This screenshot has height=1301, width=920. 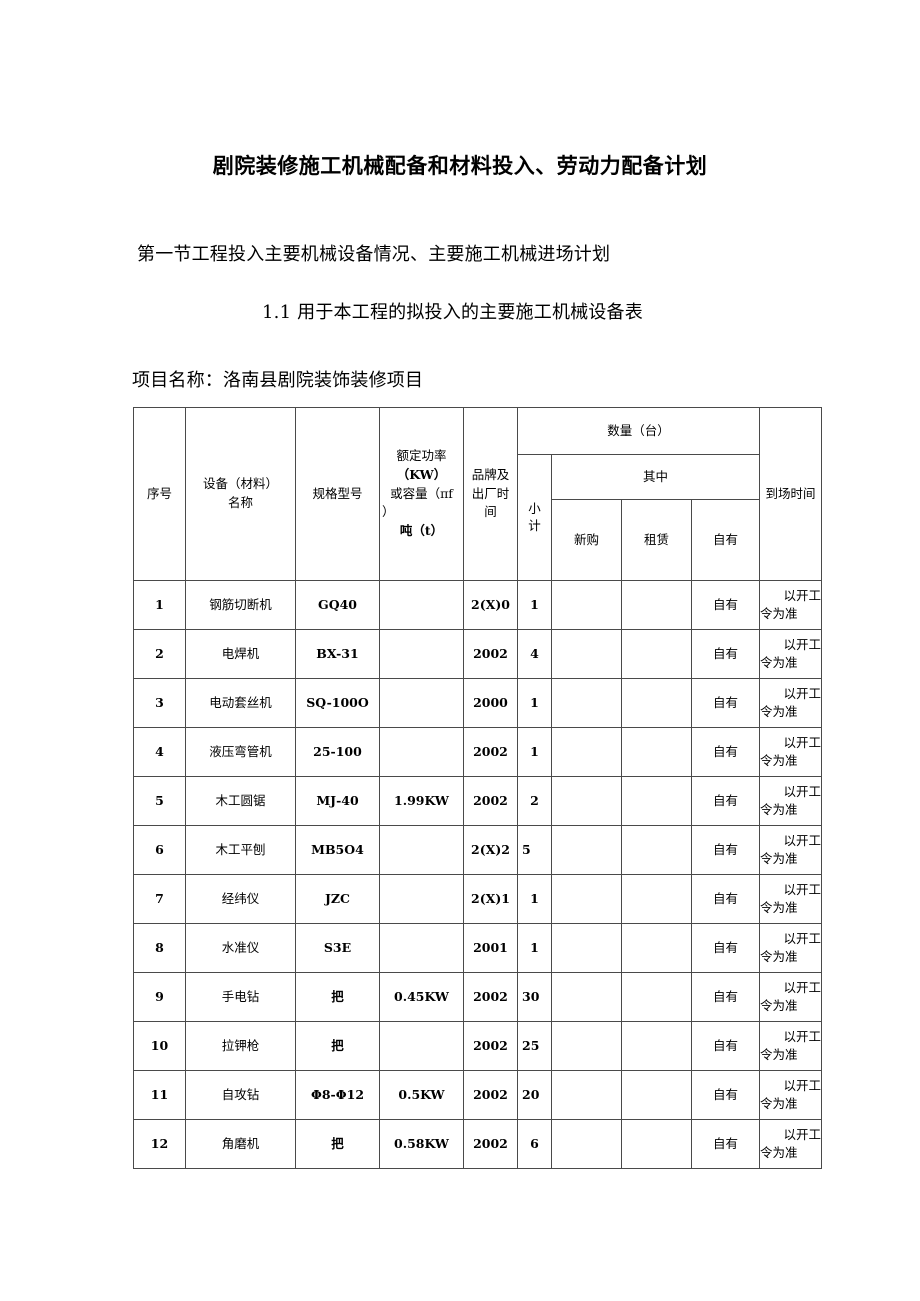 I want to click on cell-seq: 8, so click(x=159, y=948).